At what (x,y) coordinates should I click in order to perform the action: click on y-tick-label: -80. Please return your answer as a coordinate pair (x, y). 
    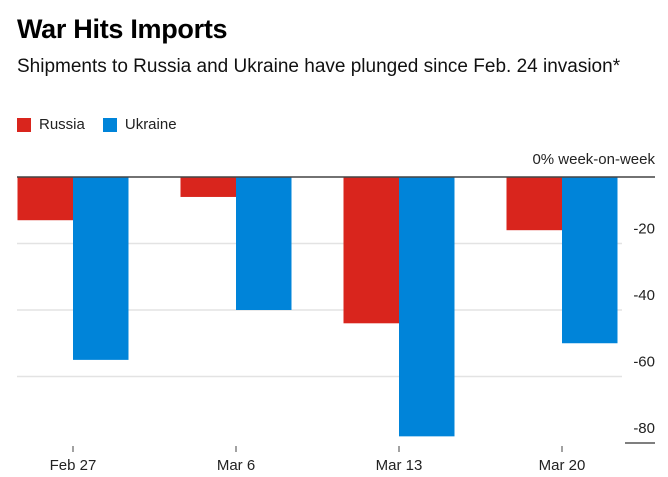
    Looking at the image, I should click on (644, 428).